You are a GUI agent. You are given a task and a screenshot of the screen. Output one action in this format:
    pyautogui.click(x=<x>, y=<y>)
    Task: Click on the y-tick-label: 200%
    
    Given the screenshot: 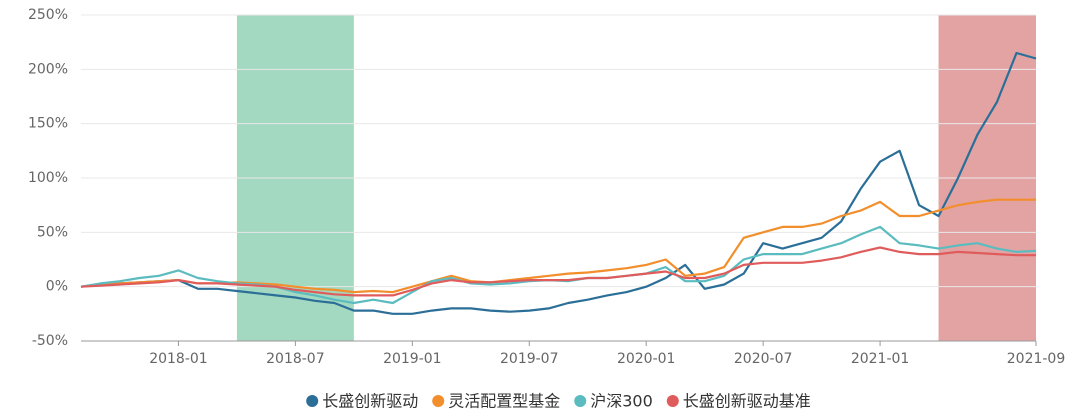 What is the action you would take?
    pyautogui.click(x=48, y=69)
    